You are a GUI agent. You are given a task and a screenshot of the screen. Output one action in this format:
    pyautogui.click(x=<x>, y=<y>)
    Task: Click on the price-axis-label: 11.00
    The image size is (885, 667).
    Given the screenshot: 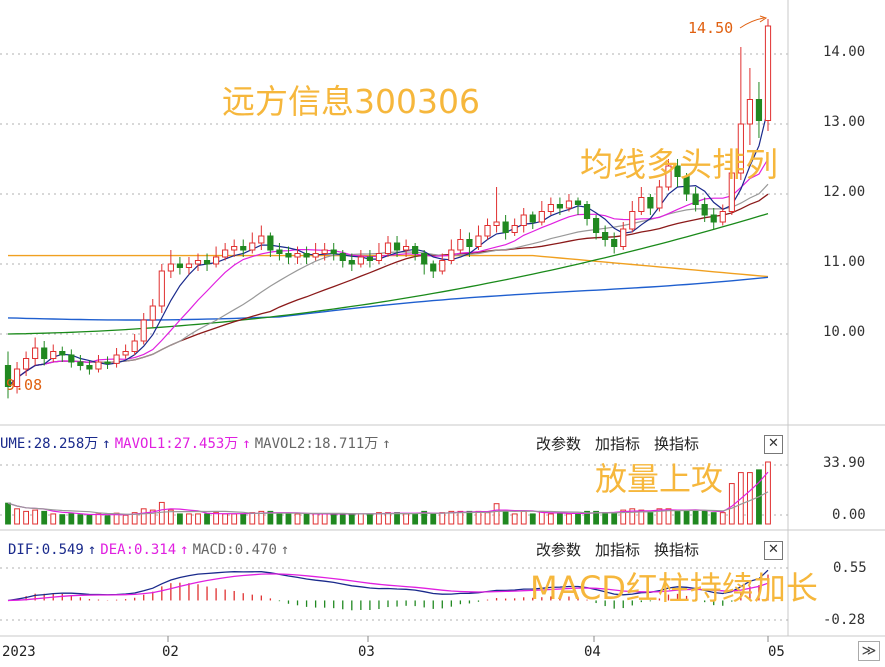 What is the action you would take?
    pyautogui.click(x=844, y=262)
    